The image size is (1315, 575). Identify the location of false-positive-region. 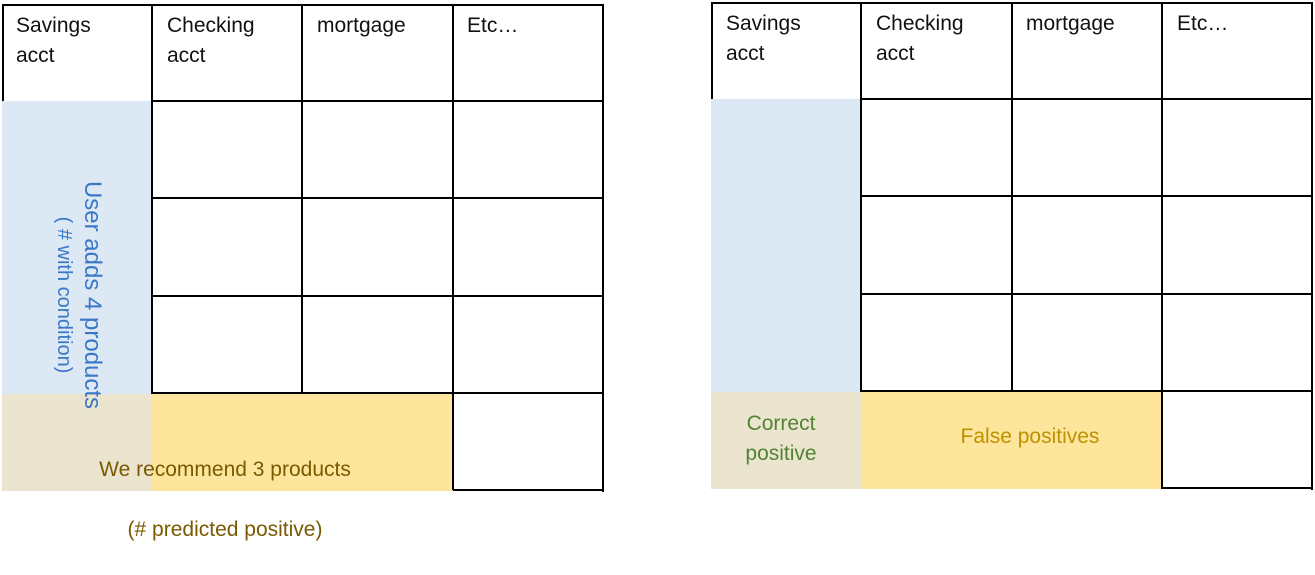
(1011, 440).